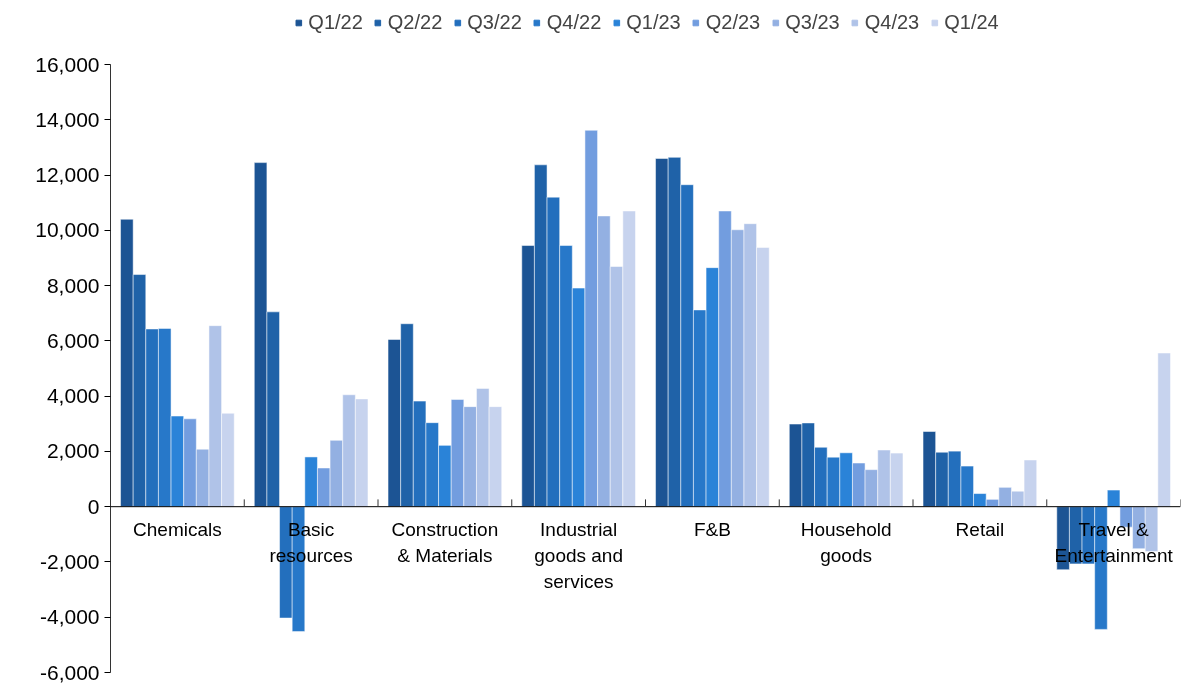 Image resolution: width=1184 pixels, height=688 pixels. What do you see at coordinates (69, 672) in the screenshot?
I see `y-tick-label: -6,000` at bounding box center [69, 672].